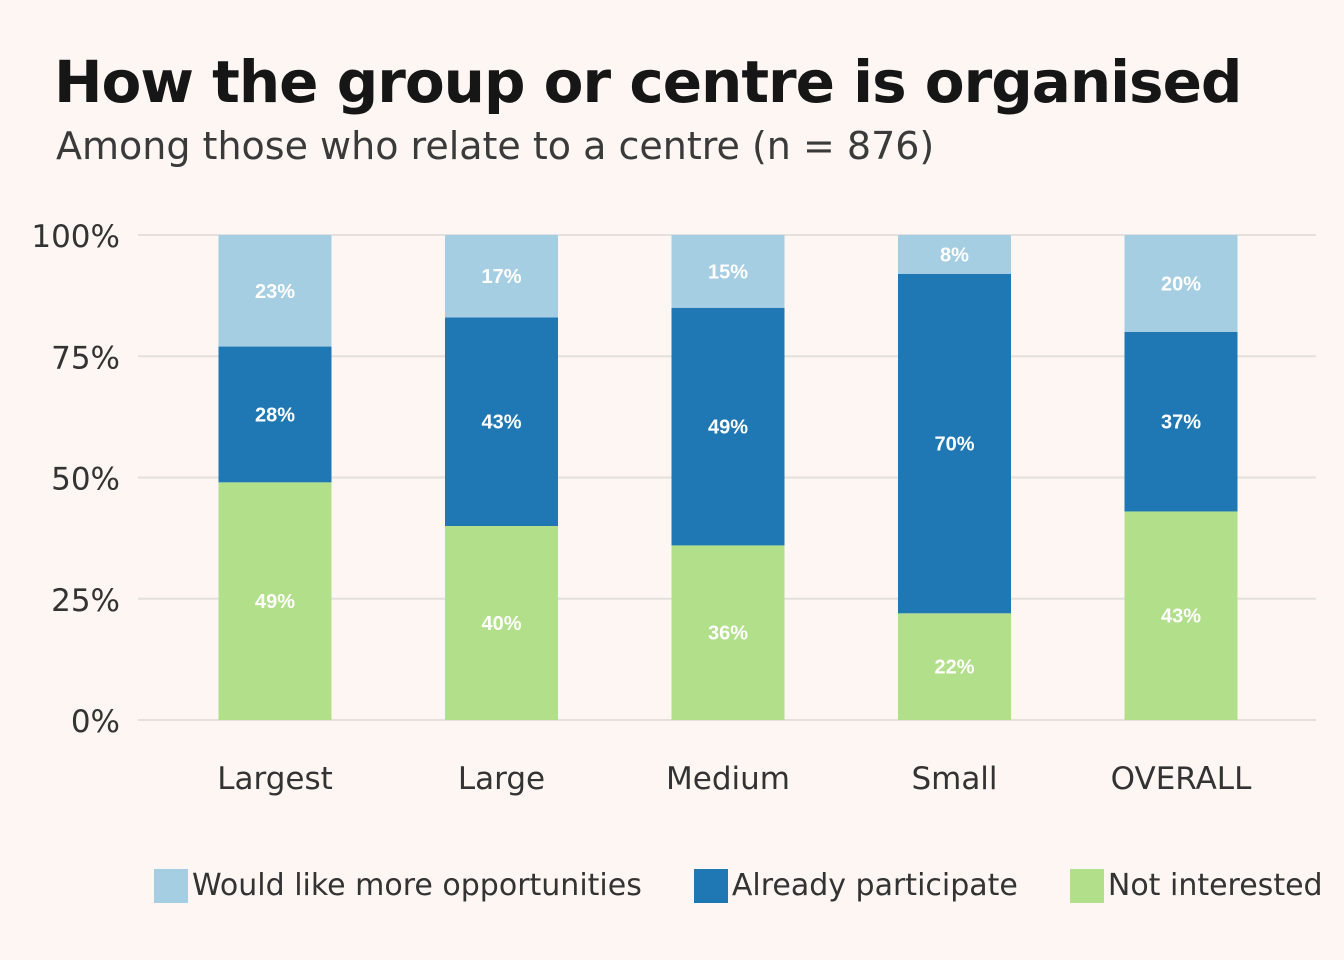 The image size is (1344, 960). What do you see at coordinates (728, 779) in the screenshot?
I see `x-tick-label: Medium` at bounding box center [728, 779].